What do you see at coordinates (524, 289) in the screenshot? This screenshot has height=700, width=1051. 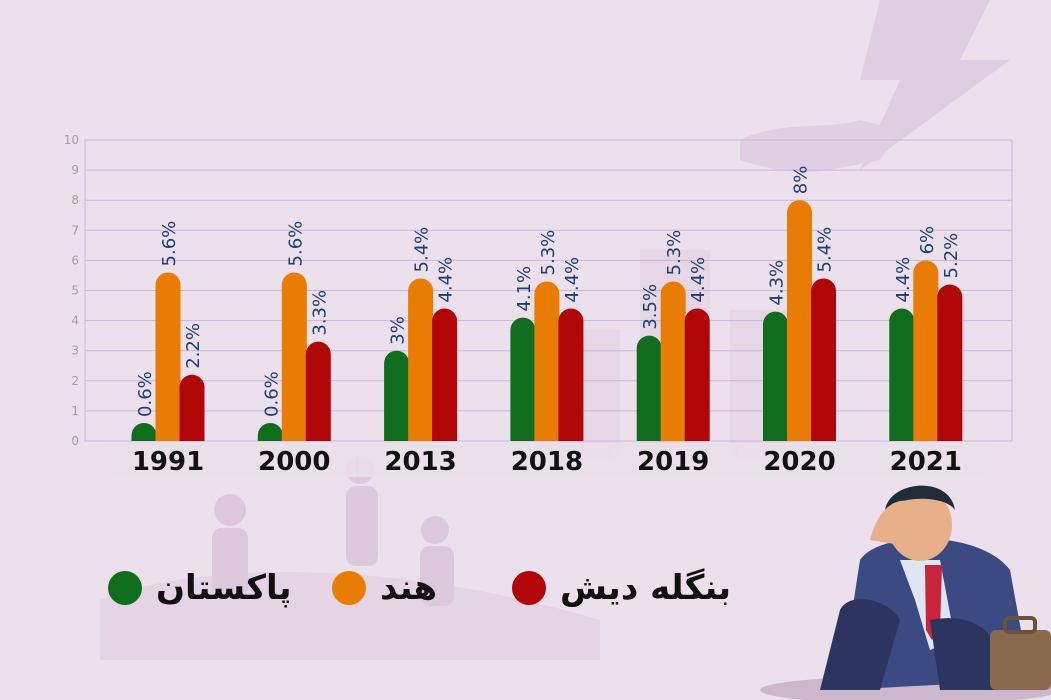 I see `data-label-pakistan-2018: 4.1%` at bounding box center [524, 289].